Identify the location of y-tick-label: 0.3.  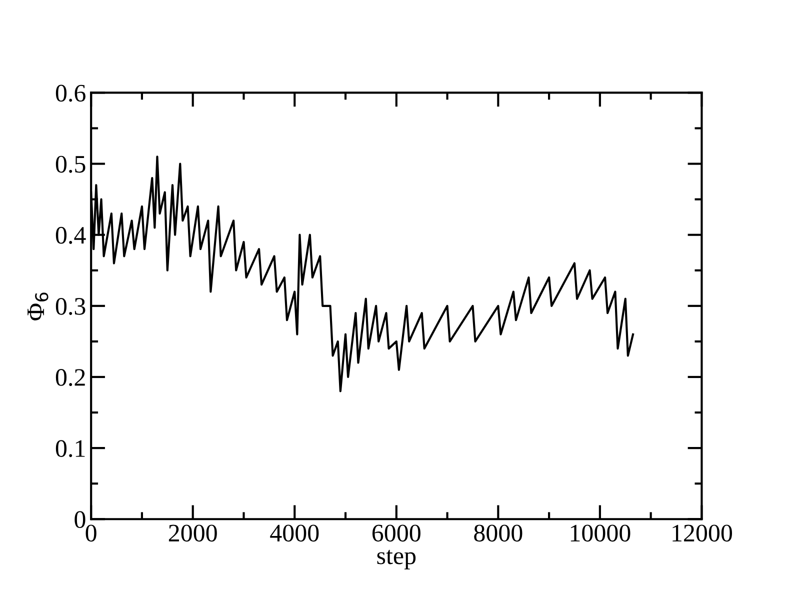
(71, 306).